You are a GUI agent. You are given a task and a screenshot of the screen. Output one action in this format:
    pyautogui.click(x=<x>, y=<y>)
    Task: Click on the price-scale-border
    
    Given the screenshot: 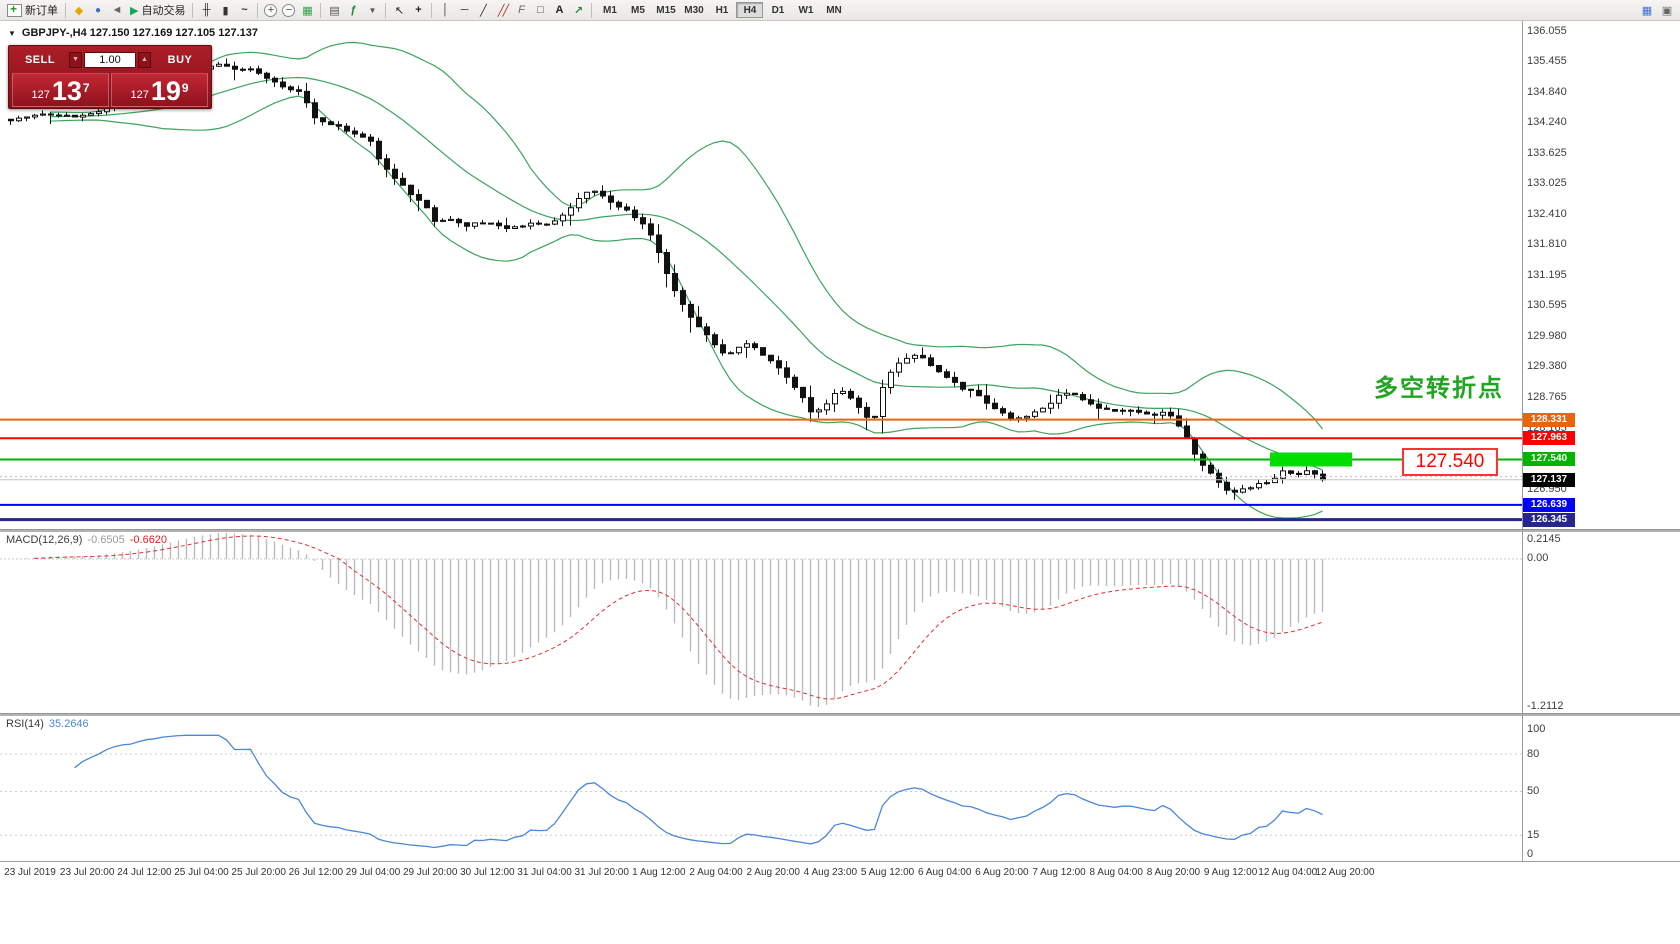 What is the action you would take?
    pyautogui.click(x=1522, y=441)
    